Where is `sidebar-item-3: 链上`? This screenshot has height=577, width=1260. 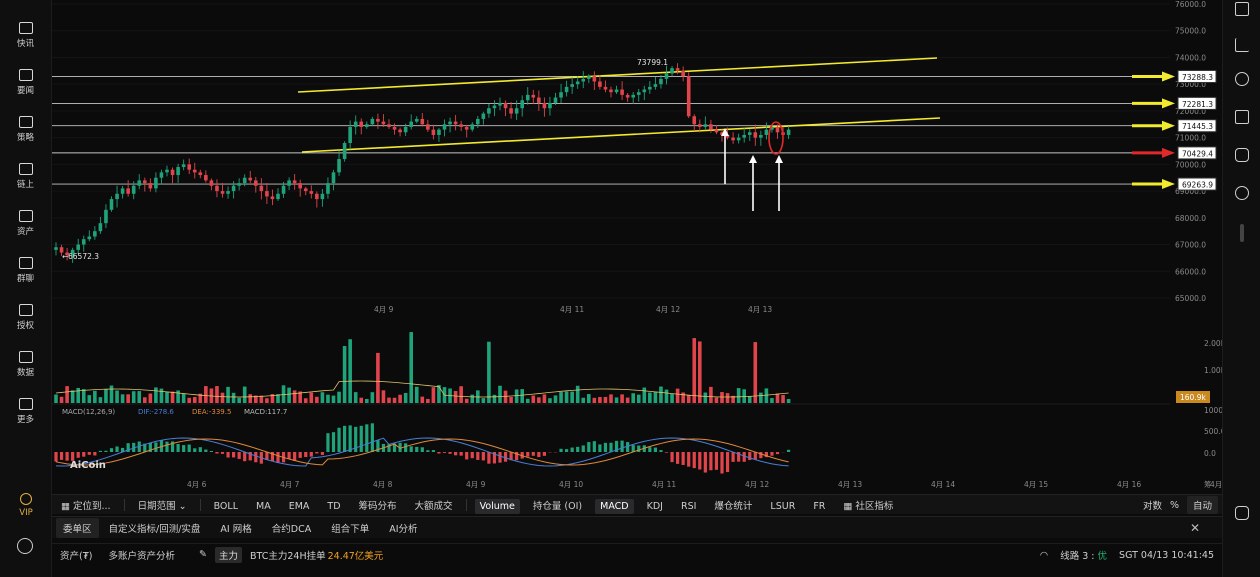 sidebar-item-3: 链上 is located at coordinates (25, 176).